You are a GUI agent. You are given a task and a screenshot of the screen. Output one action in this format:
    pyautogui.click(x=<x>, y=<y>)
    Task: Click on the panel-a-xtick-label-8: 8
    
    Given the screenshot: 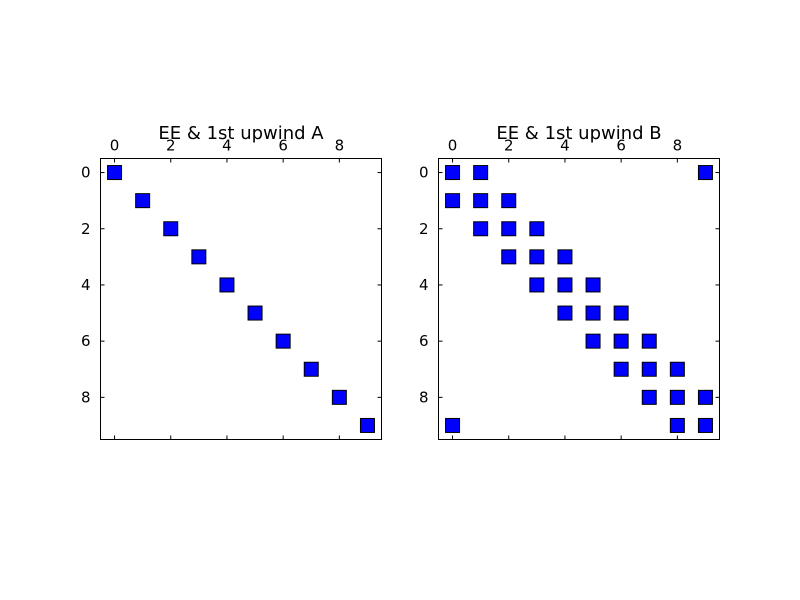 What is the action you would take?
    pyautogui.click(x=340, y=146)
    